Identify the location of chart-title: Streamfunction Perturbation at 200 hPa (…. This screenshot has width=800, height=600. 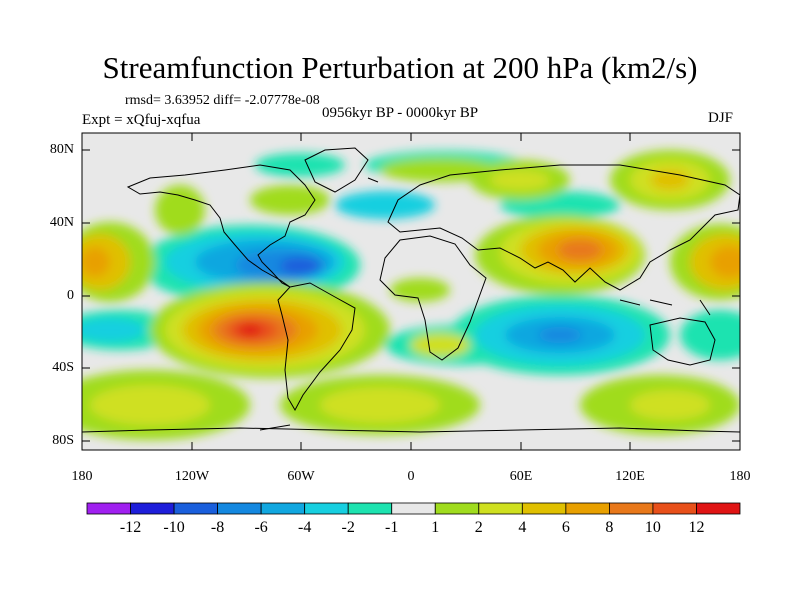
(400, 67).